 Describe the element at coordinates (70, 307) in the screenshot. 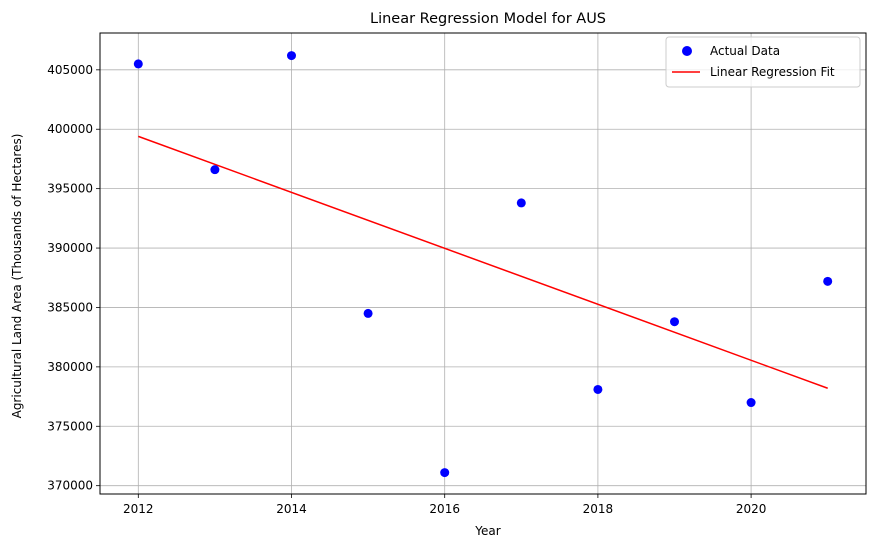

I see `y-tick-label: 385000` at that location.